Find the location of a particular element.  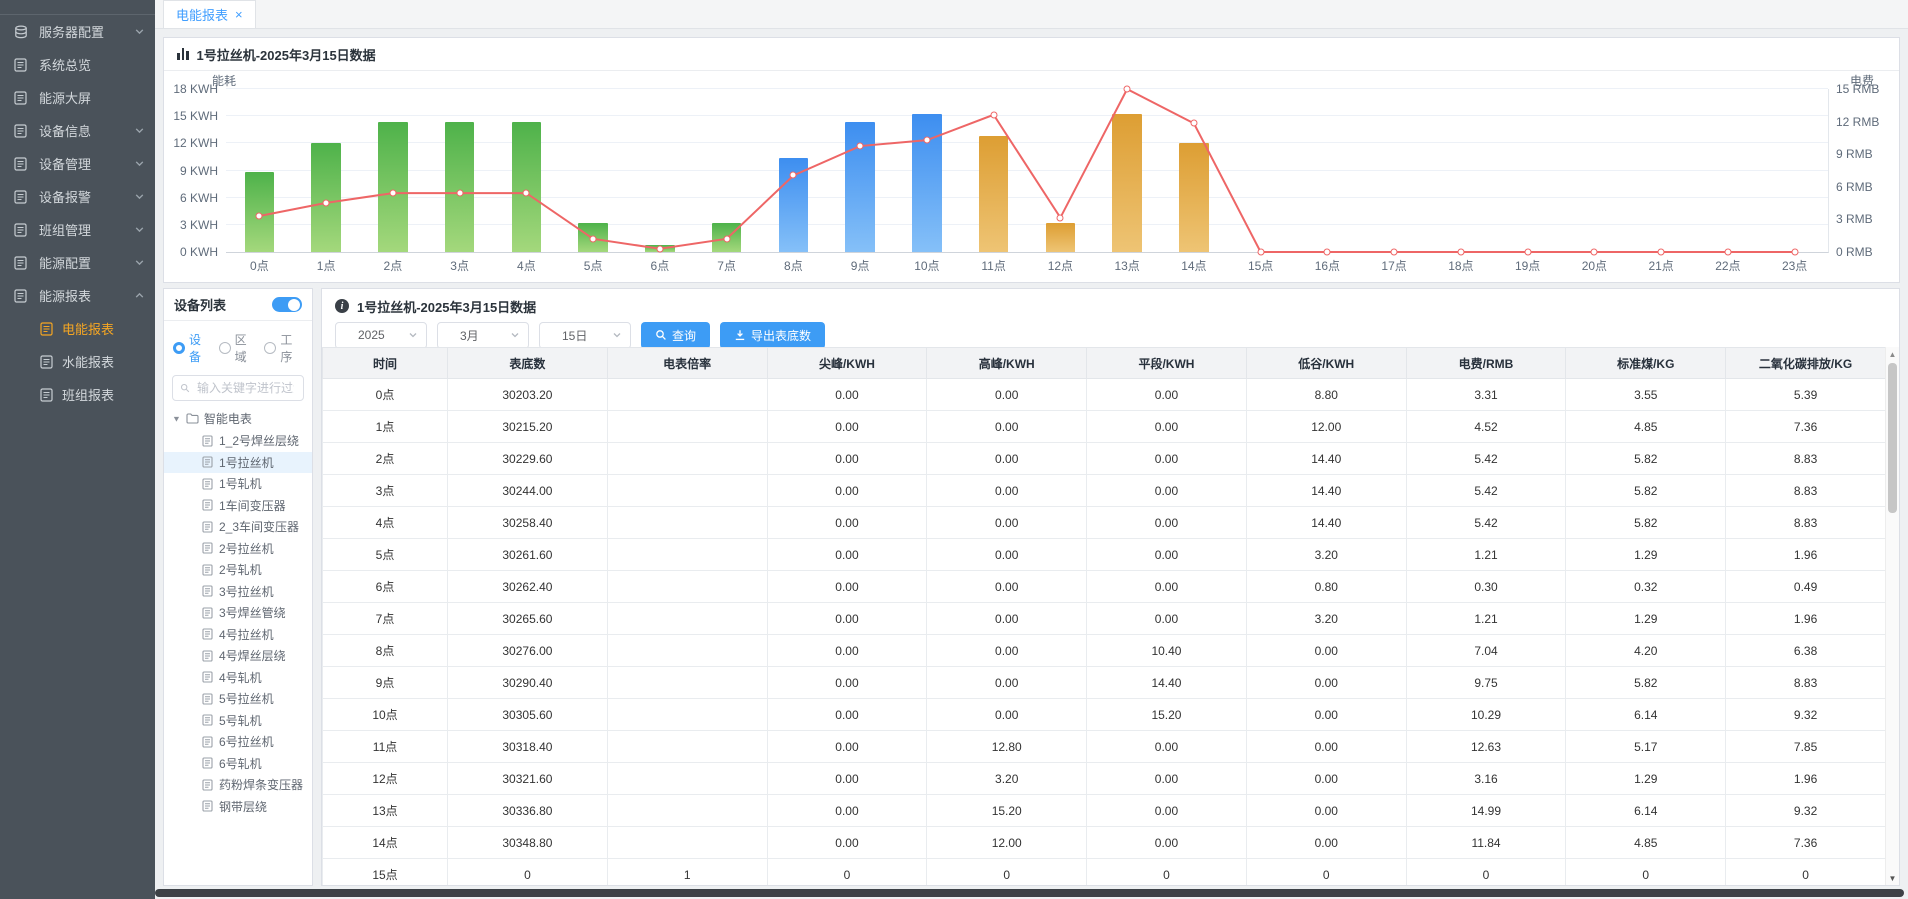

tree-item: 4号焊丝层绕 is located at coordinates (238, 656).